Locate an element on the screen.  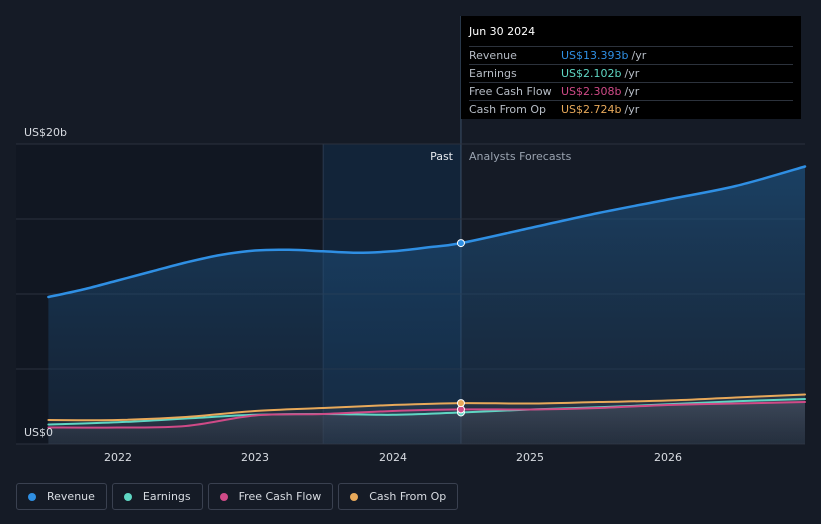
cash-from-op-line is located at coordinates (426, 407).